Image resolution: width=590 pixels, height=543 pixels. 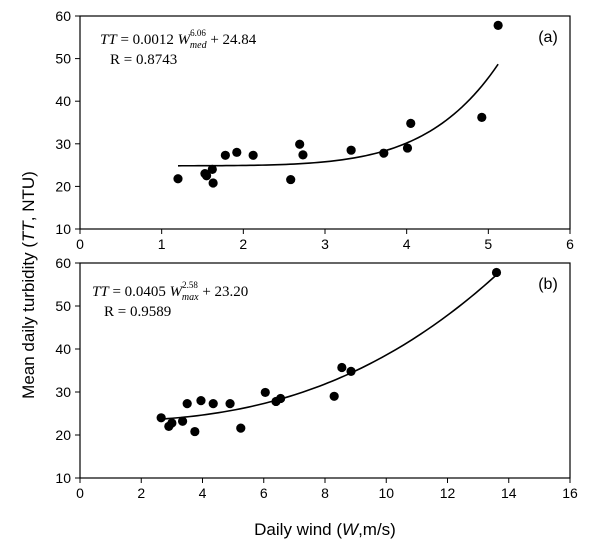 What do you see at coordinates (570, 493) in the screenshot?
I see `x-tick-label: 16` at bounding box center [570, 493].